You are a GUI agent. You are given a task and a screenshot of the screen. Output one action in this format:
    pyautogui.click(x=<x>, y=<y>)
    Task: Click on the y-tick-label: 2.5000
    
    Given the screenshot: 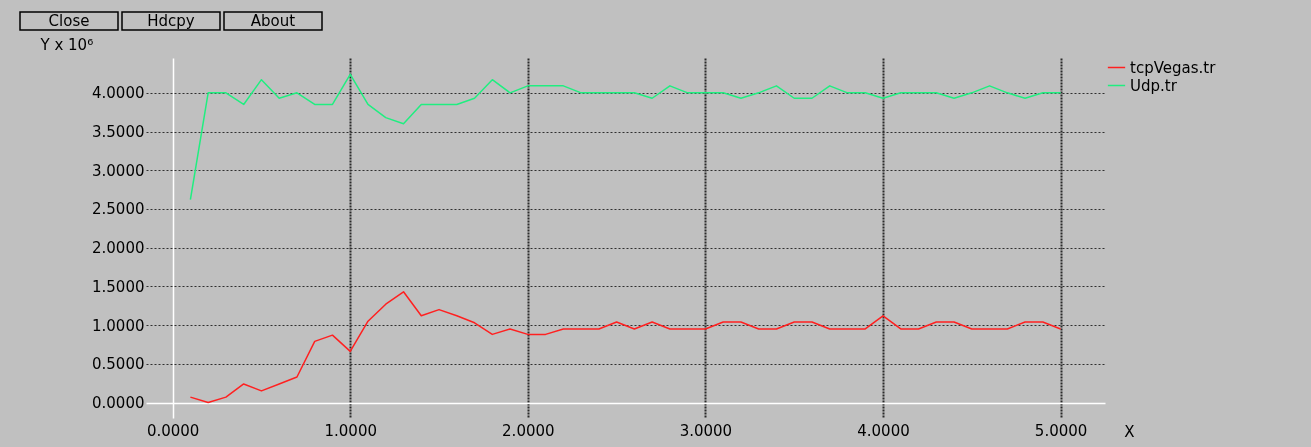 What is the action you would take?
    pyautogui.click(x=118, y=209)
    